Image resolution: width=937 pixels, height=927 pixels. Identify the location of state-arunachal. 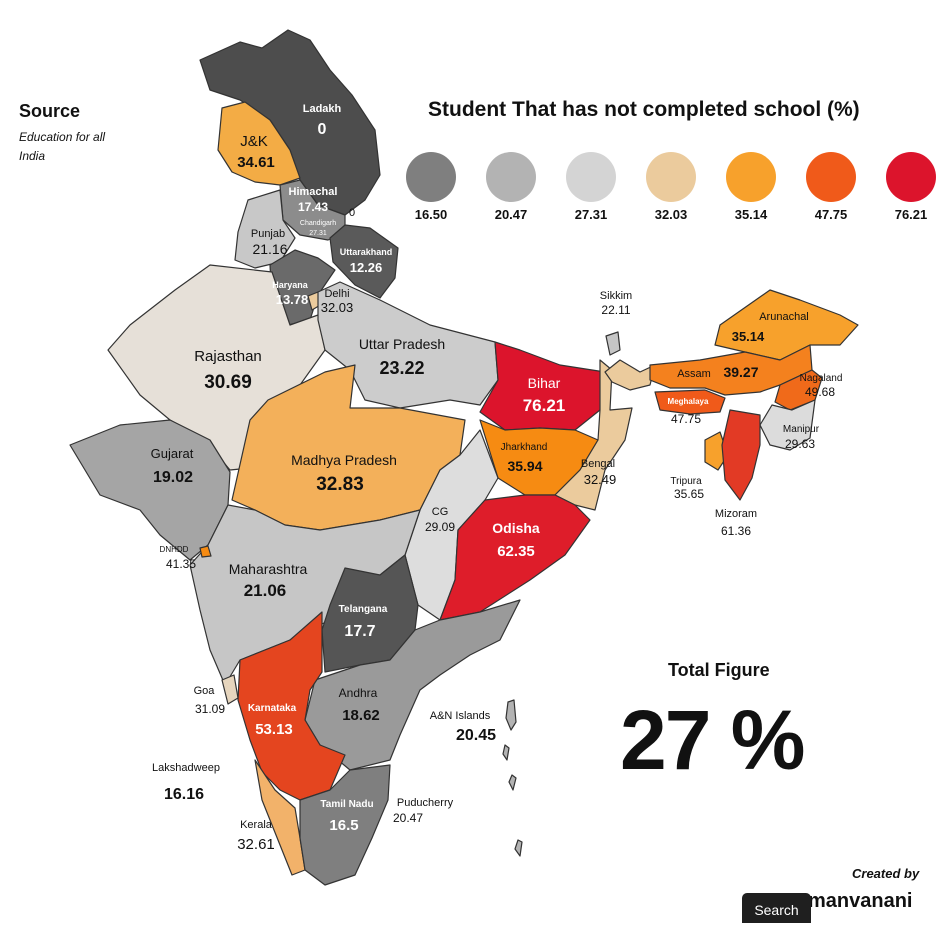
(786, 325).